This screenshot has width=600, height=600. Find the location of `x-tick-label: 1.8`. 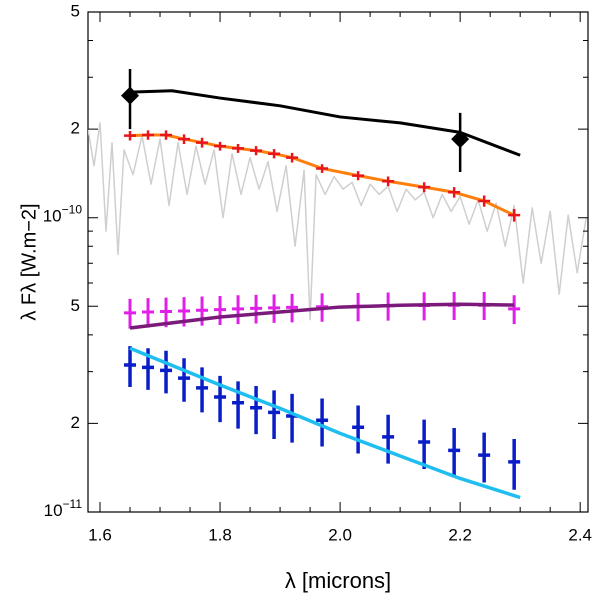

x-tick-label: 1.8 is located at coordinates (220, 534).